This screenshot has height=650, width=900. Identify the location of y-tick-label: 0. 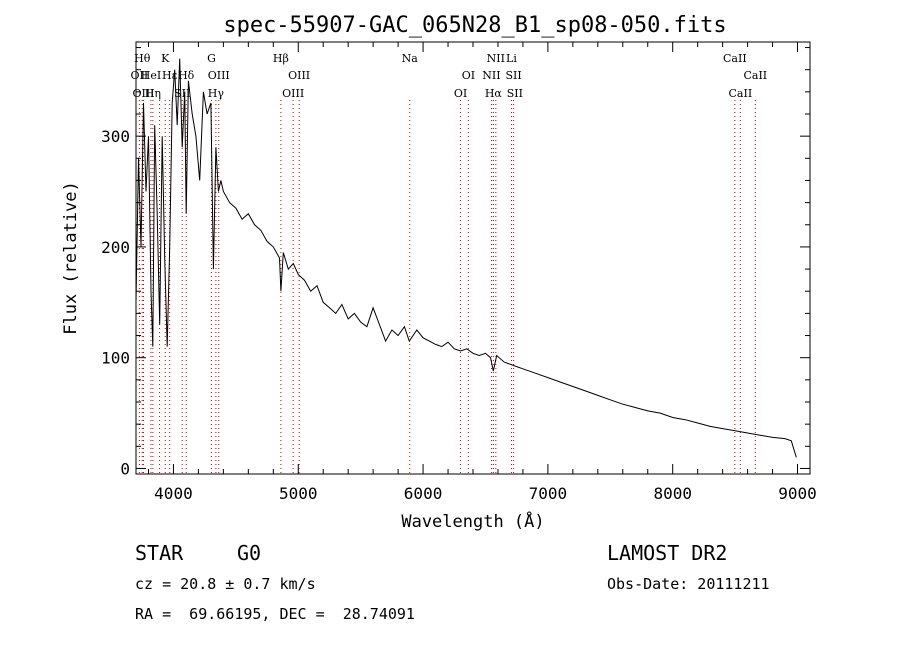
(125, 468).